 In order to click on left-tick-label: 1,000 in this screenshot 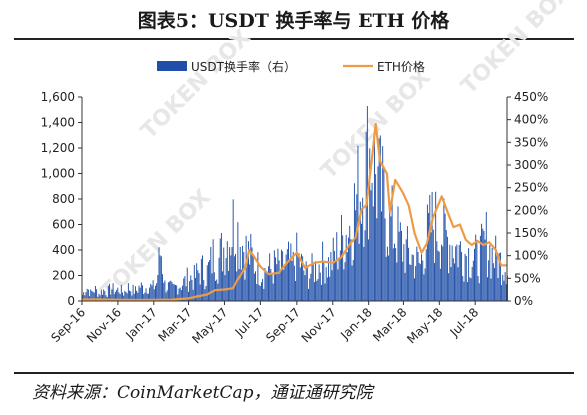, I will do `click(58, 174)`.